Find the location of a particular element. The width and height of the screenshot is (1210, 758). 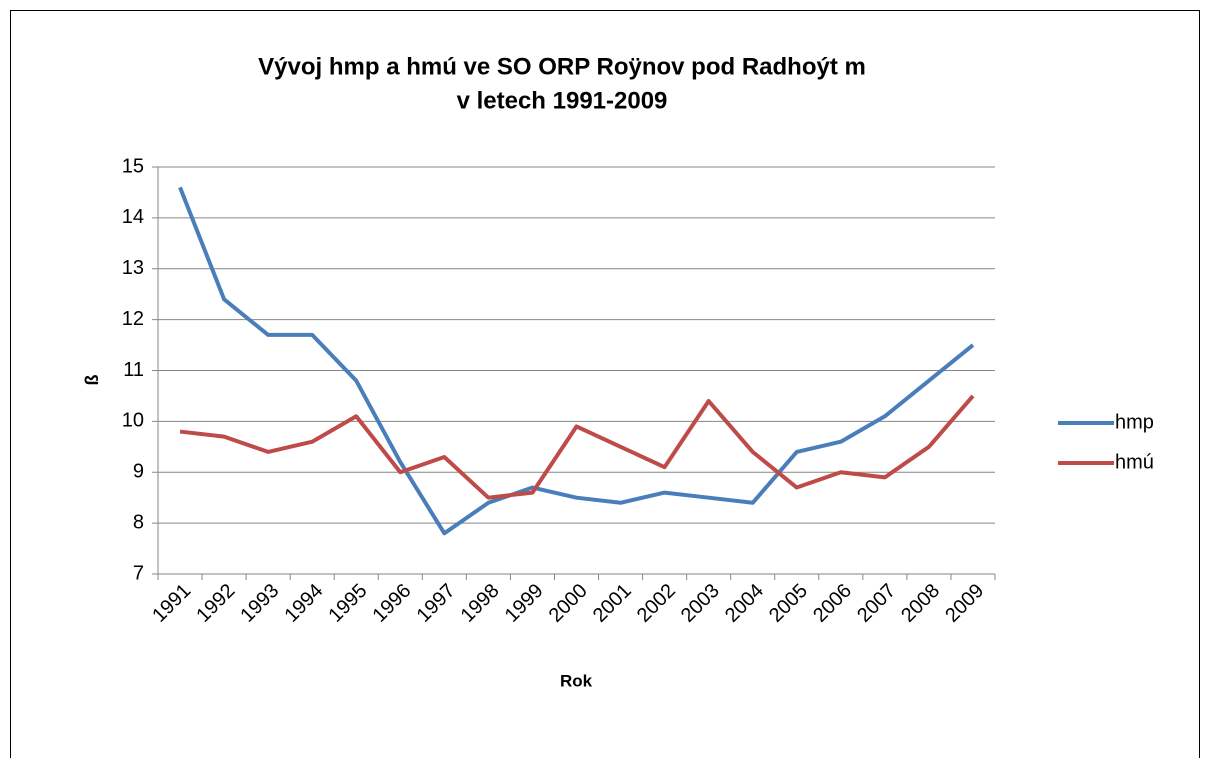

y-tick-label: 9 is located at coordinates (138, 472).